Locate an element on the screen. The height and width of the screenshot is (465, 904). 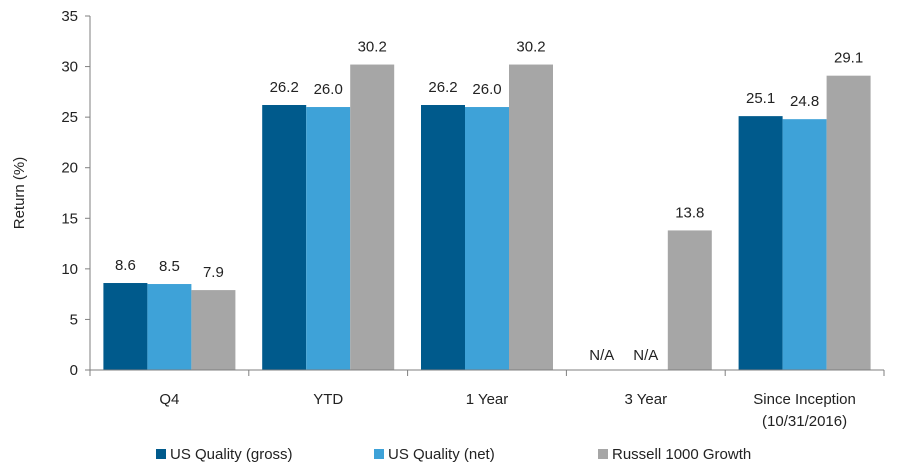
legend-entry: Russell 1000 Growth is located at coordinates (674, 454).